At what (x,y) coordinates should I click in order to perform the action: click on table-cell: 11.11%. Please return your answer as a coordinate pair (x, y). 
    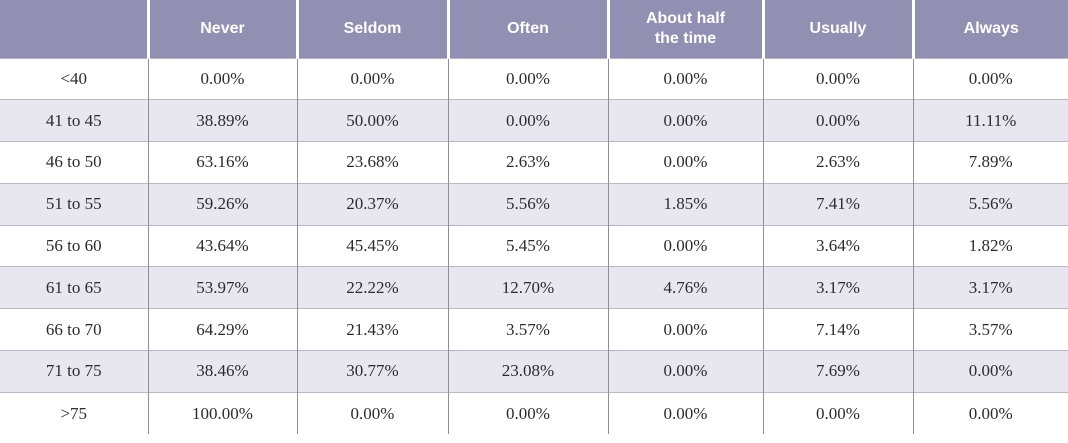
    Looking at the image, I should click on (990, 120).